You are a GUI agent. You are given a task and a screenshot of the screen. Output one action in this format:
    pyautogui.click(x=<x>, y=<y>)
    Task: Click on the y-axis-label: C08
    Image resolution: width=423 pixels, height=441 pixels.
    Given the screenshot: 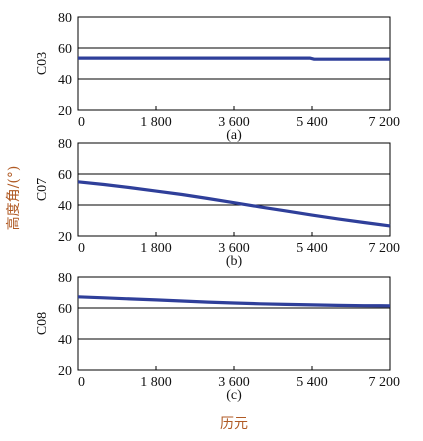 What is the action you would take?
    pyautogui.click(x=42, y=323)
    